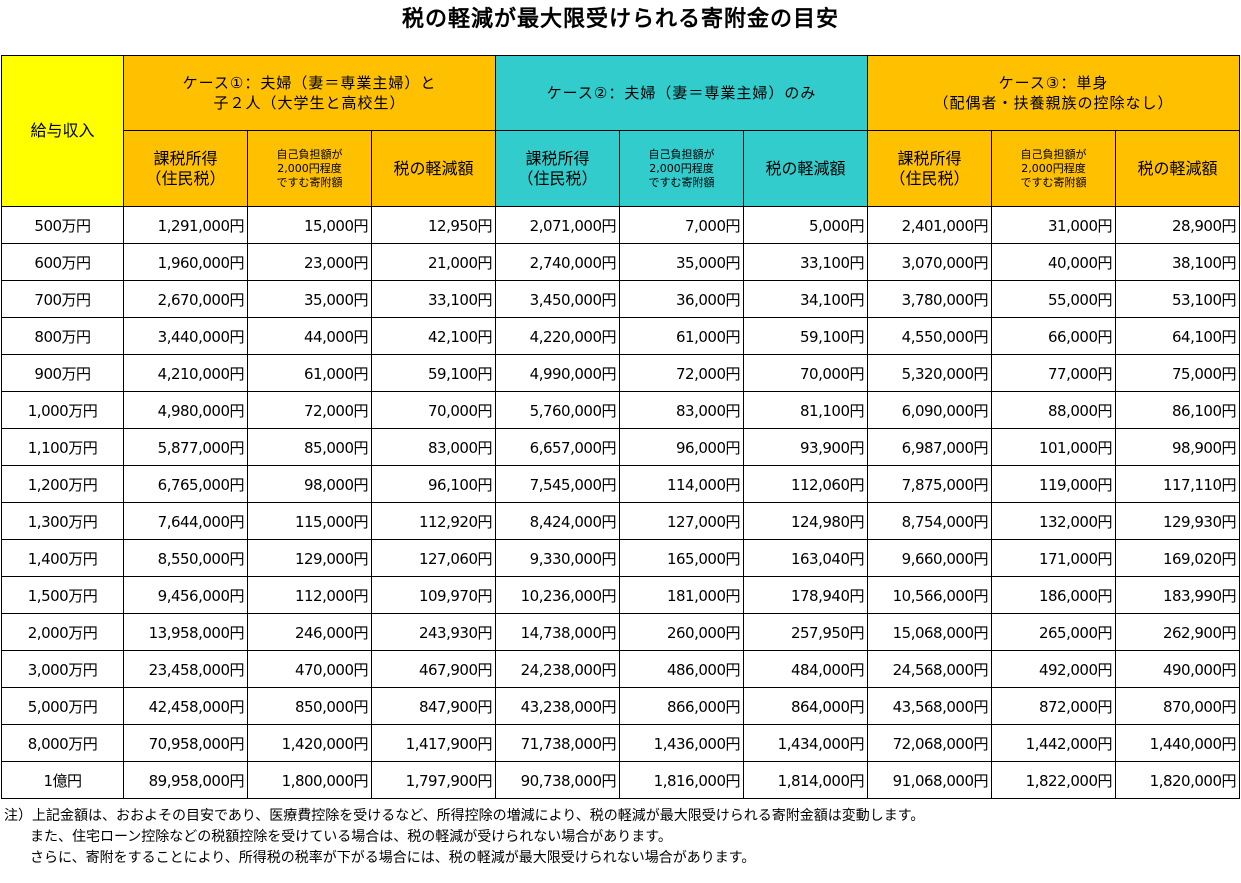 This screenshot has width=1241, height=883. What do you see at coordinates (557, 595) in the screenshot?
I see `case2-taxable-income-cell: 10,236,000円` at bounding box center [557, 595].